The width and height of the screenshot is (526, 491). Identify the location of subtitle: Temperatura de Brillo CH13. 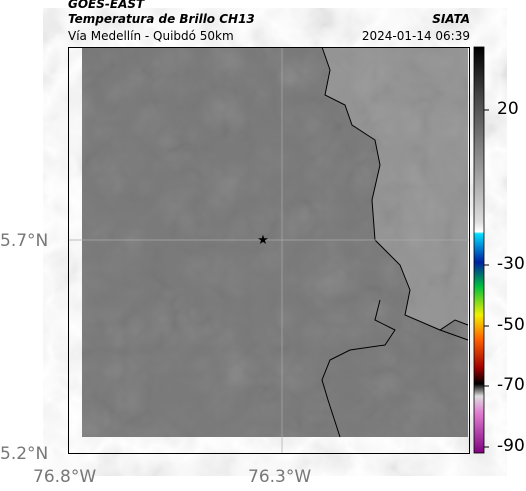
(161, 19).